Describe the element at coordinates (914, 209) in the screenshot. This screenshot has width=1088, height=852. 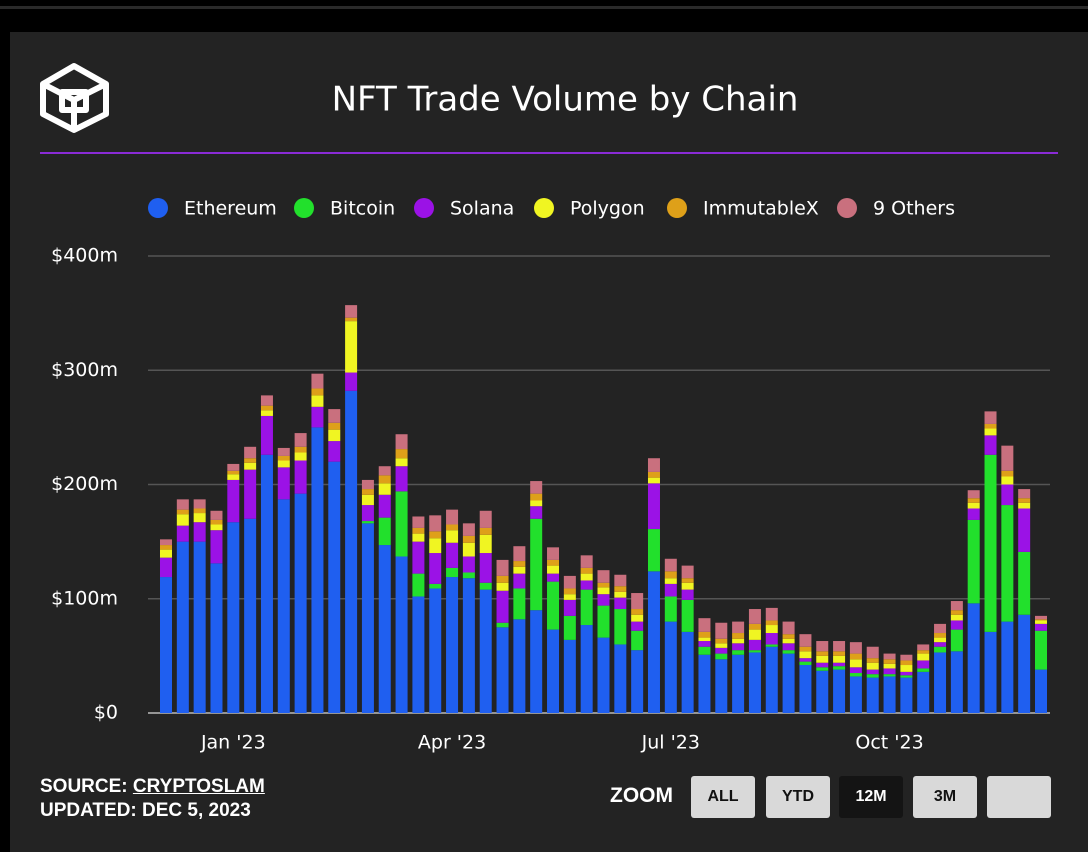
I see `legend-label: 9 Others` at that location.